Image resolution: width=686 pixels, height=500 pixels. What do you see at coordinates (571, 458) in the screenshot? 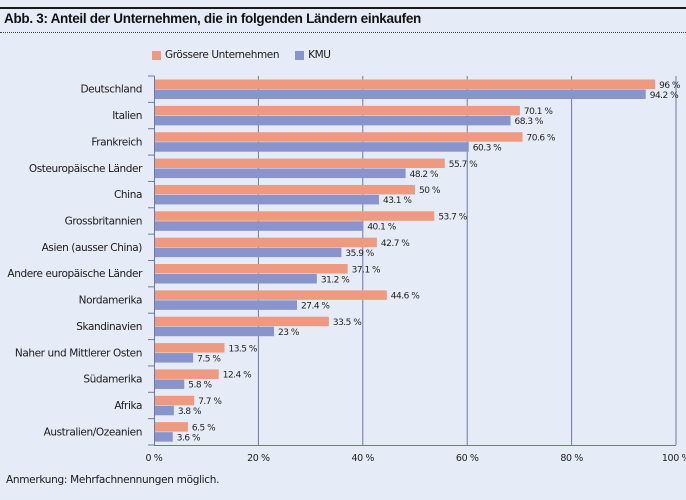
I see `x-tick-label-80: 80 %` at bounding box center [571, 458].